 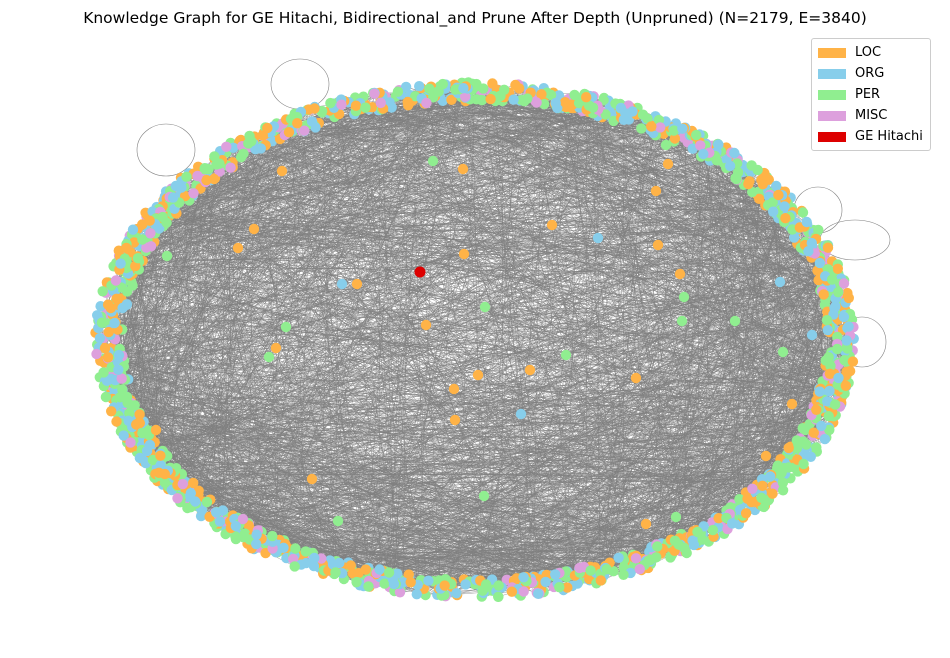 What do you see at coordinates (868, 52) in the screenshot?
I see `legend-label-loc: LOC` at bounding box center [868, 52].